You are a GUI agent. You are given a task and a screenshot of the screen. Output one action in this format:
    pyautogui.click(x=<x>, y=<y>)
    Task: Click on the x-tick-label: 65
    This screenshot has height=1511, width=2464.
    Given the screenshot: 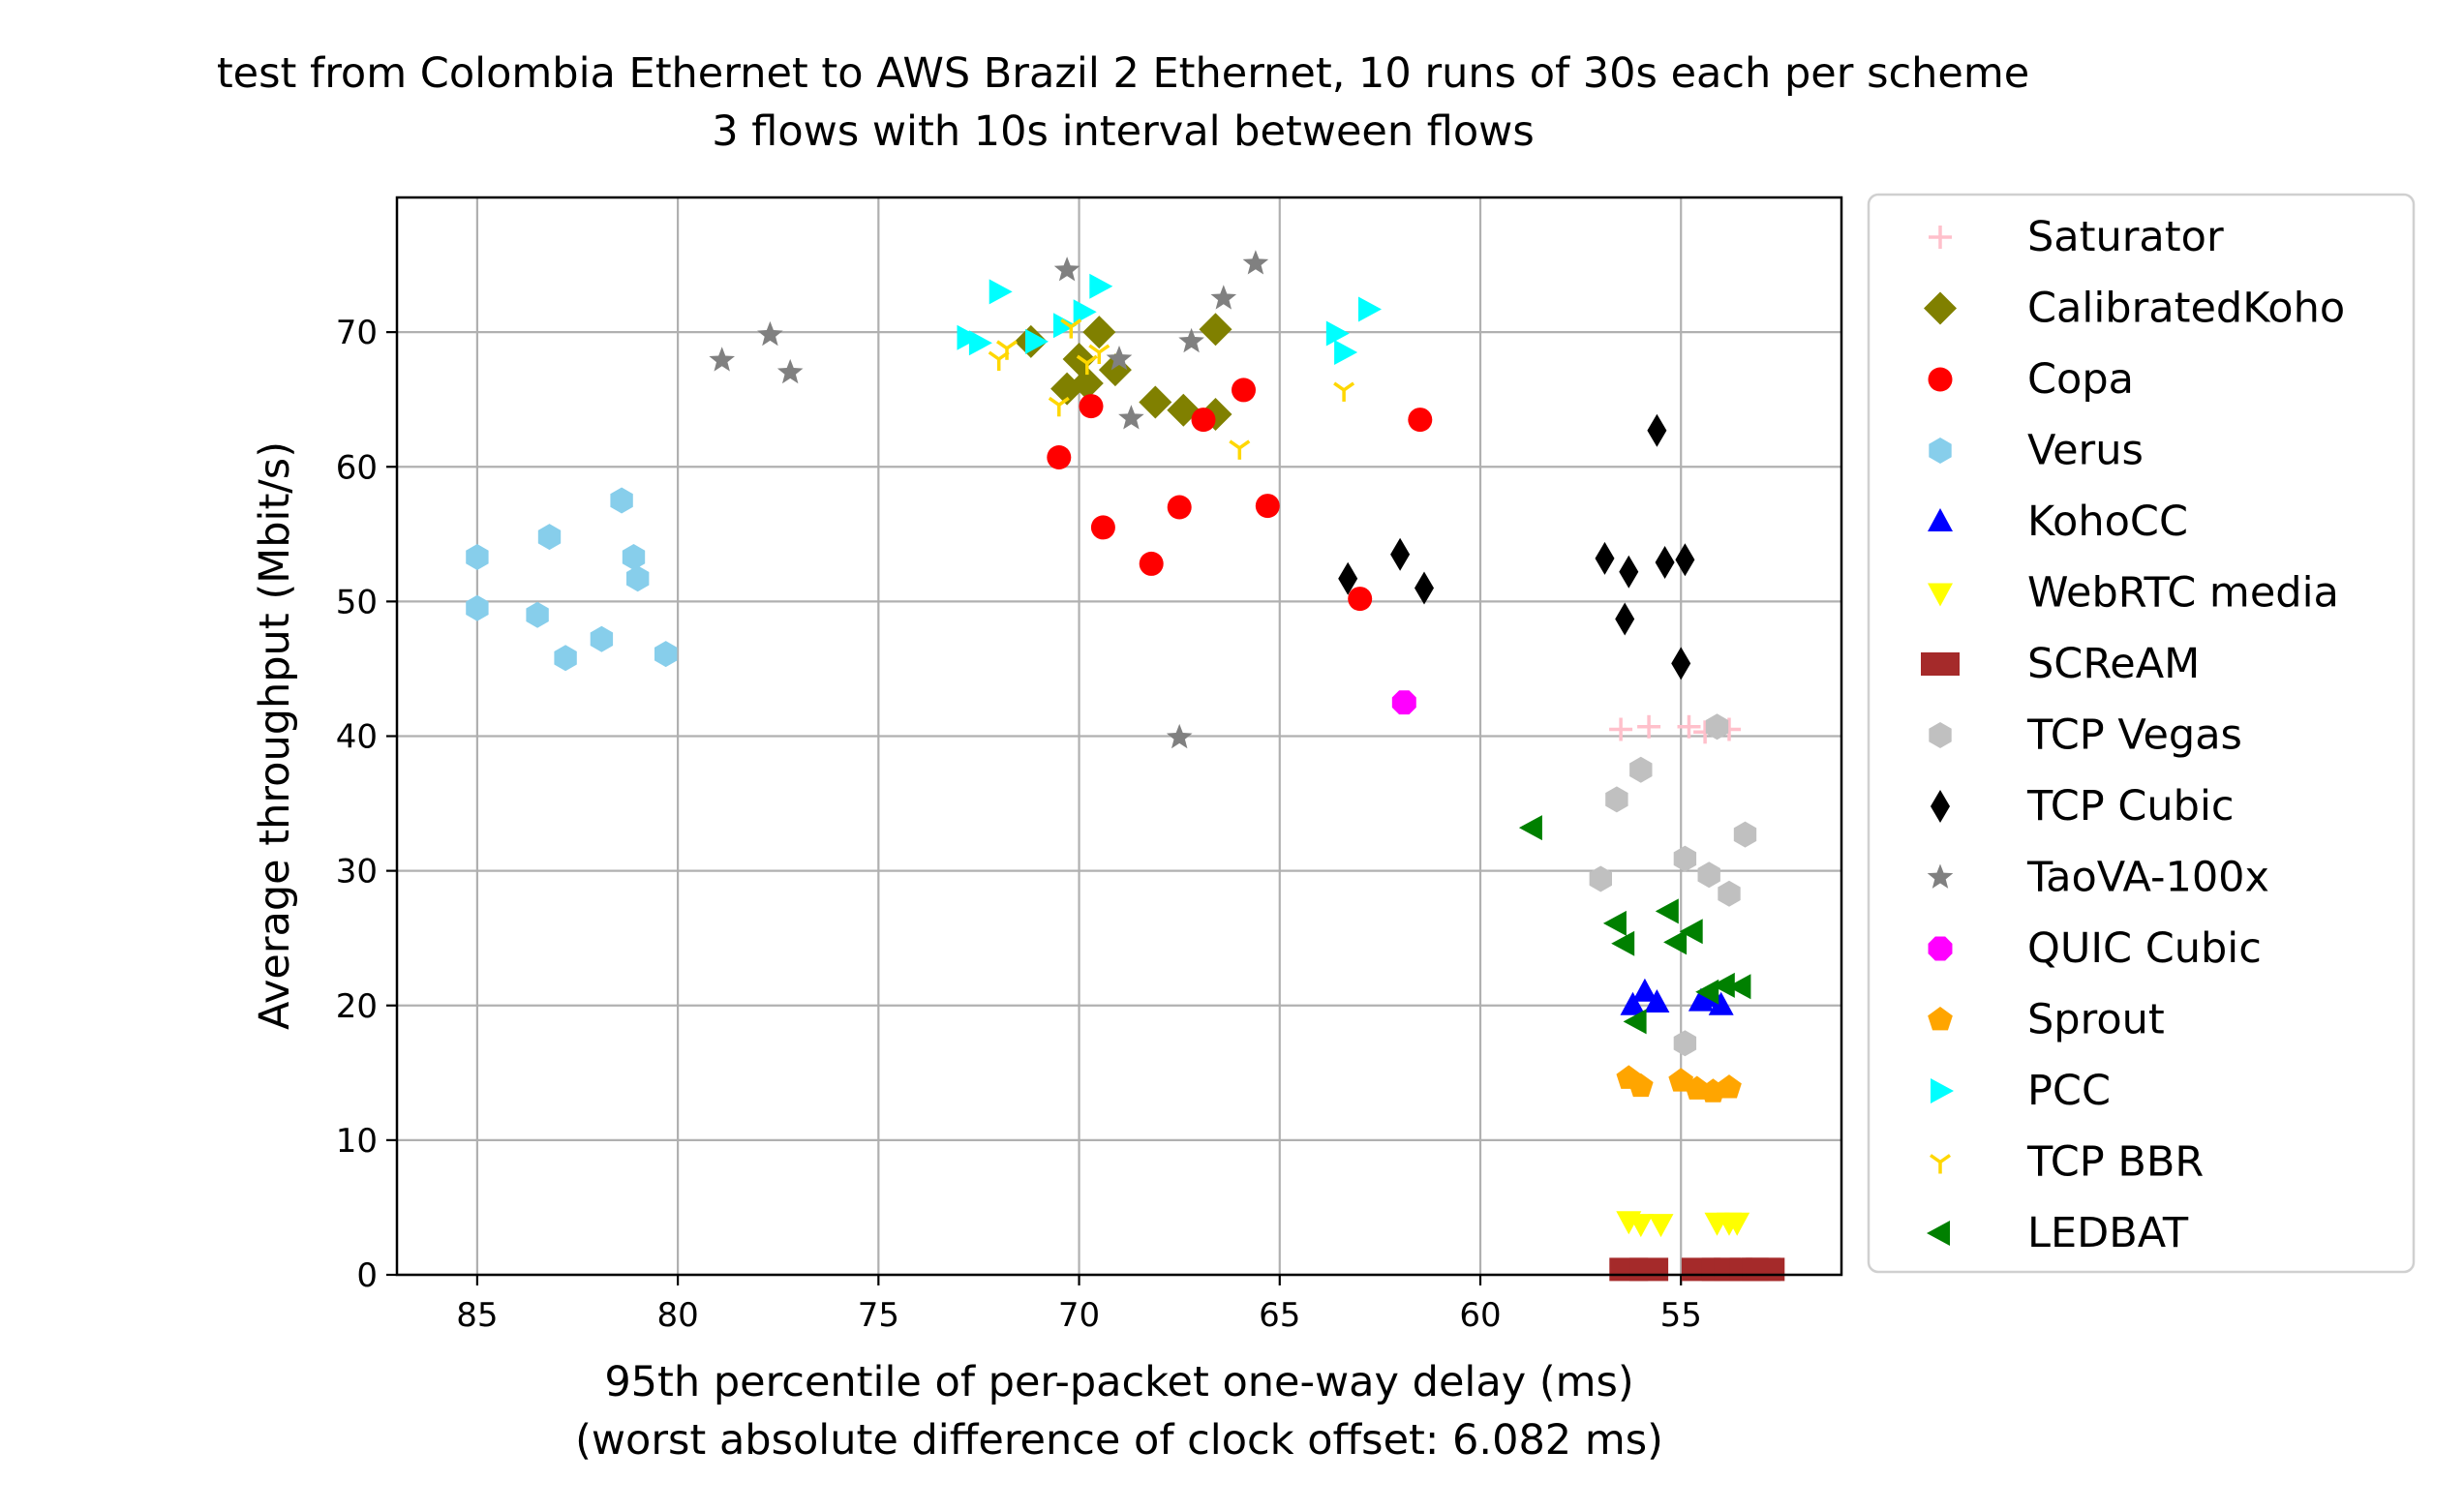 What is the action you would take?
    pyautogui.click(x=1279, y=1315)
    